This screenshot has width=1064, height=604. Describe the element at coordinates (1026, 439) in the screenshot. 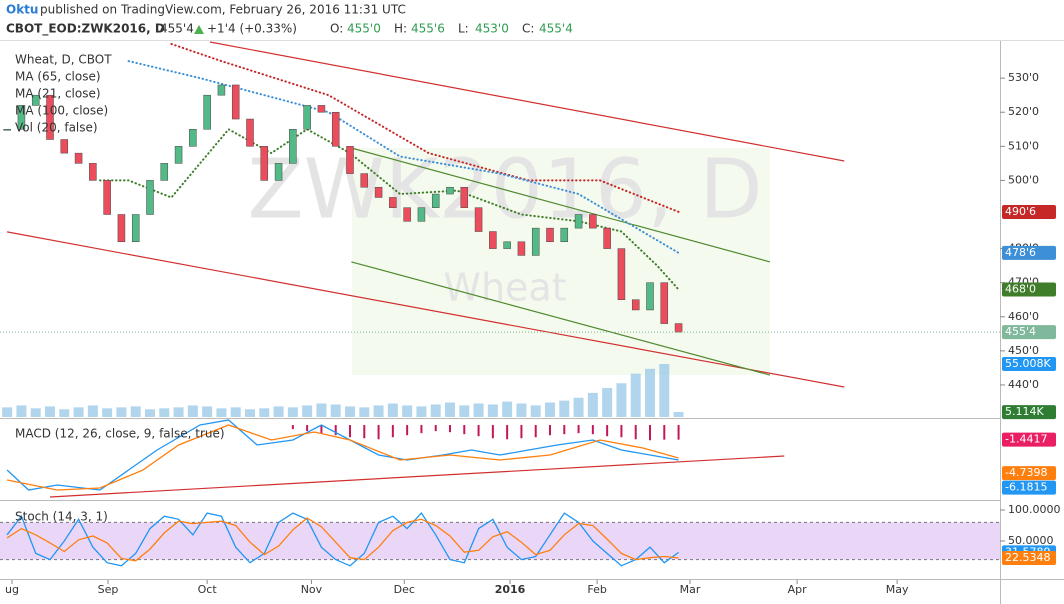

I see `indicator-badge-label: -1.4417` at that location.